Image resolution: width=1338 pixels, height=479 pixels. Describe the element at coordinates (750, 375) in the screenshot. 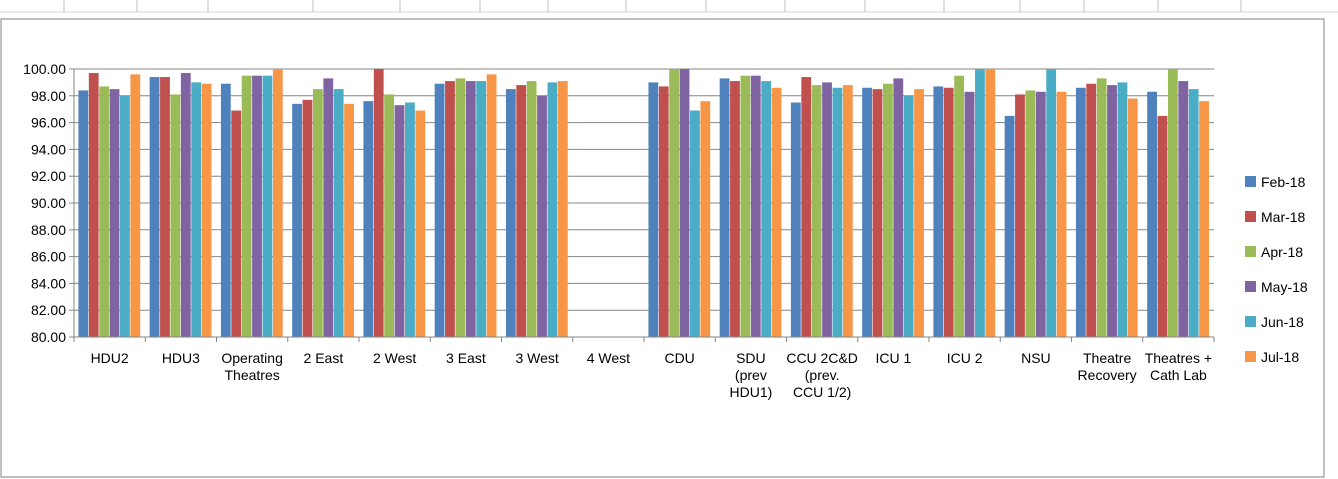

I see `x-tick-label: SDU (prev HDU1)` at that location.